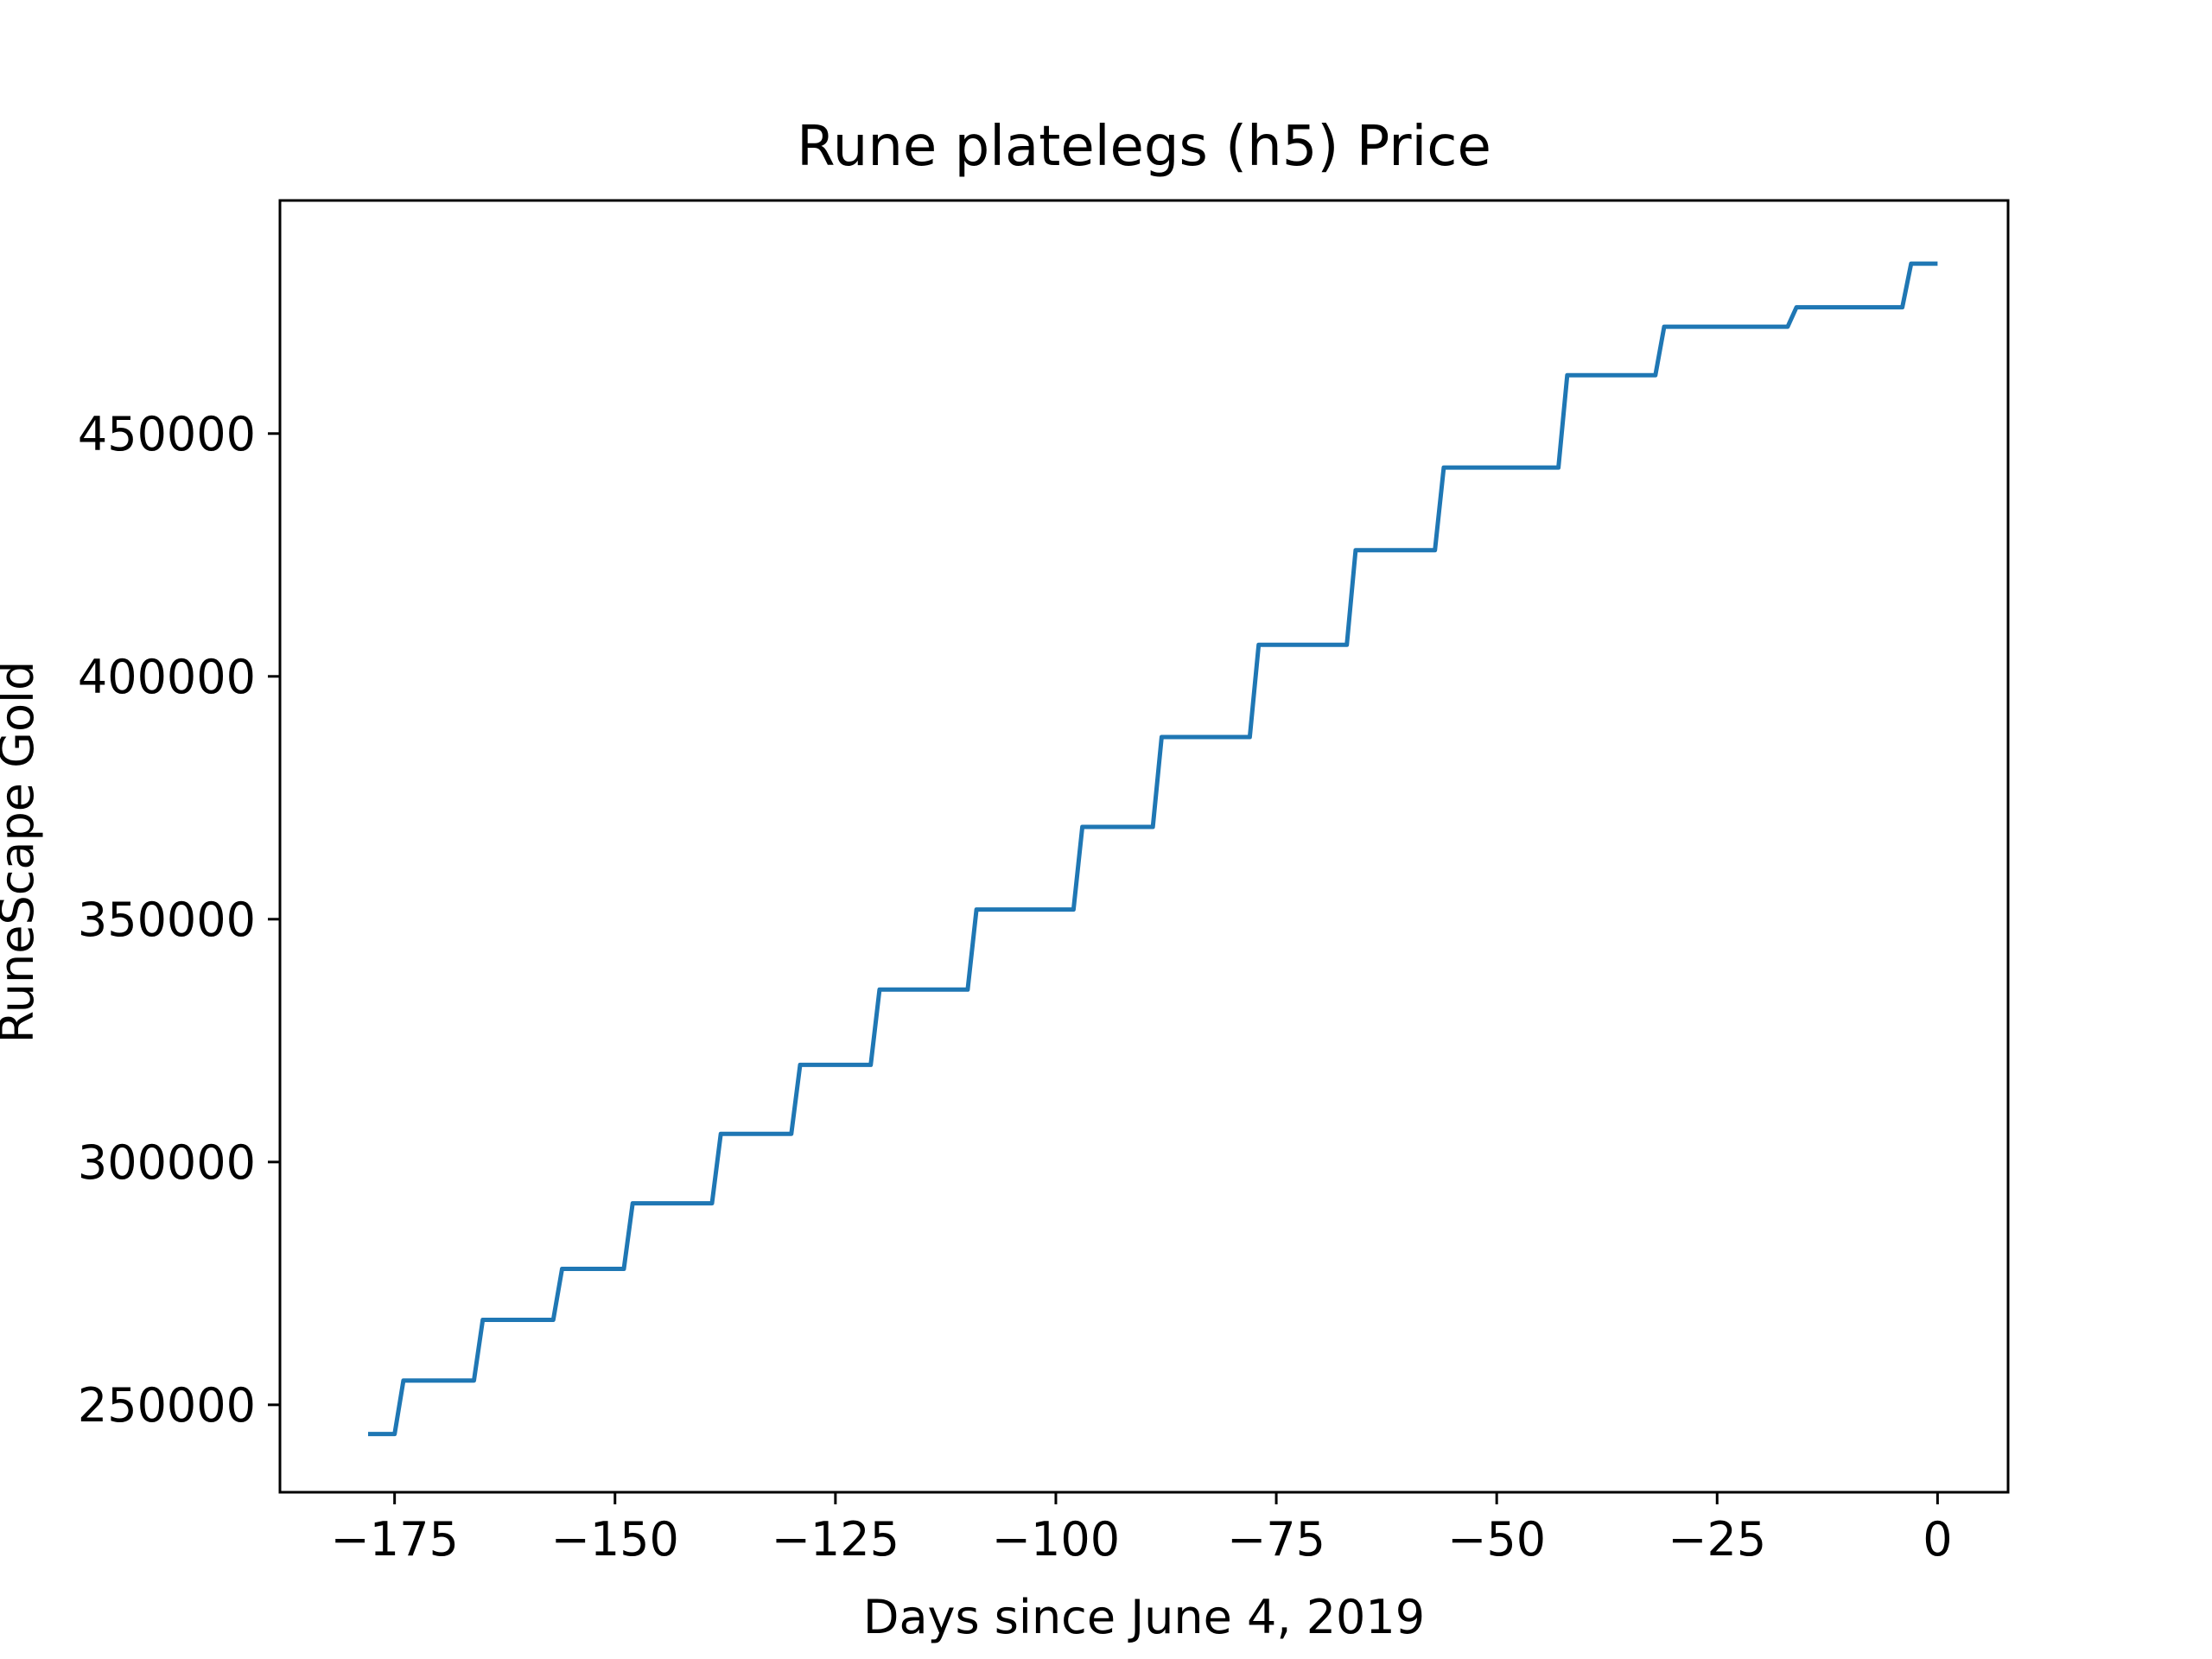 Image resolution: width=2212 pixels, height=1659 pixels. I want to click on y-axis-label: RuneScape Gold, so click(22, 852).